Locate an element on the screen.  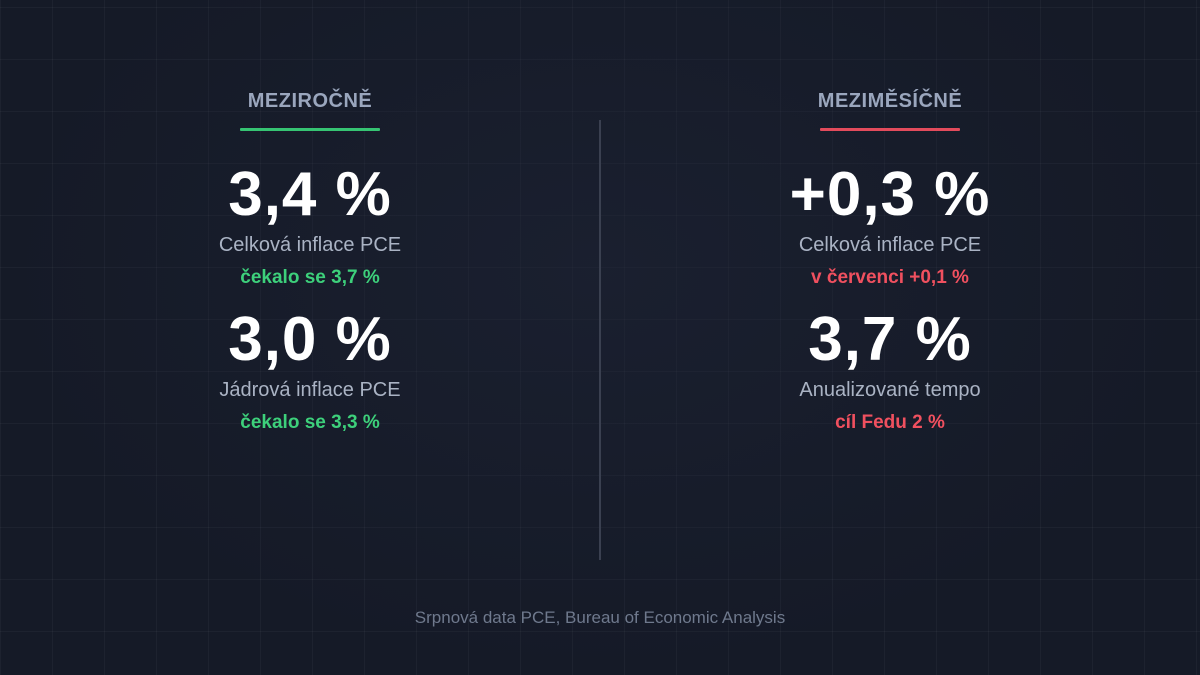
metric-note-headline-pce-mom: v červenci +0,1 % is located at coordinates (890, 277).